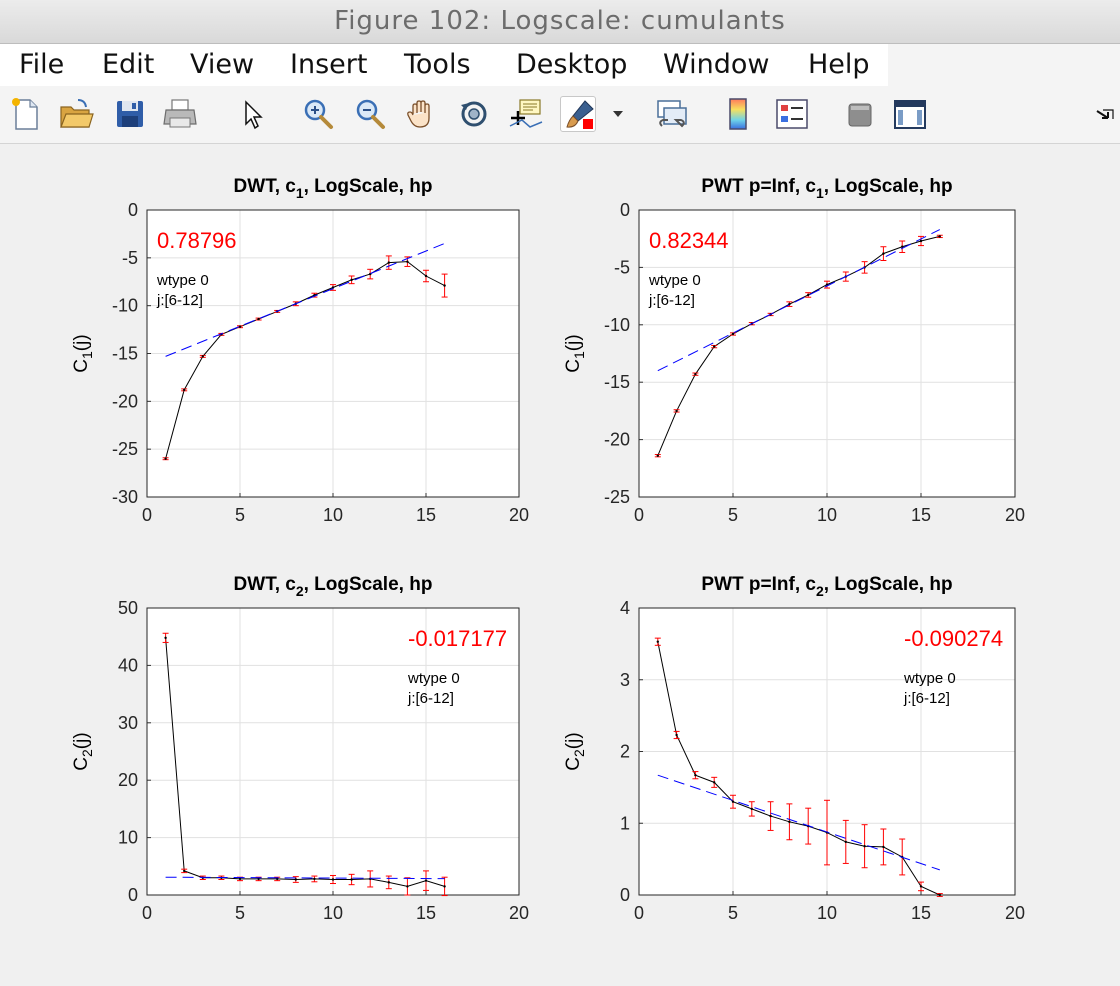  What do you see at coordinates (716, 64) in the screenshot?
I see `menu-window: Window` at bounding box center [716, 64].